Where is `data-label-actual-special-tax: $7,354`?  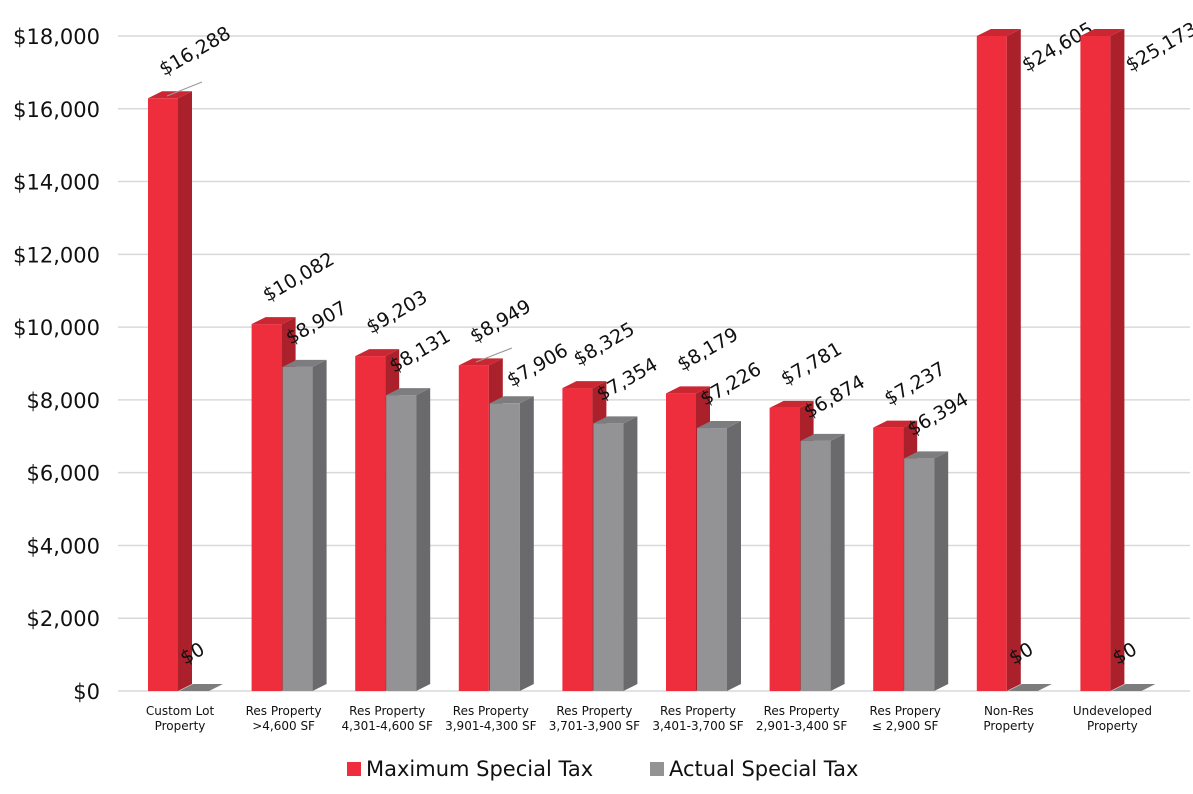 data-label-actual-special-tax: $7,354 is located at coordinates (627, 379).